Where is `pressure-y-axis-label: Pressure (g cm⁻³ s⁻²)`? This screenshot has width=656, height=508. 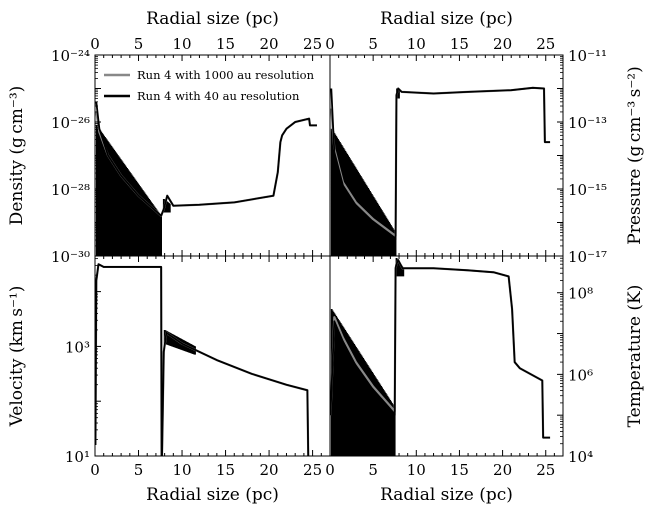
pressure-y-axis-label: Pressure (g cm⁻³ s⁻²) is located at coordinates (635, 155).